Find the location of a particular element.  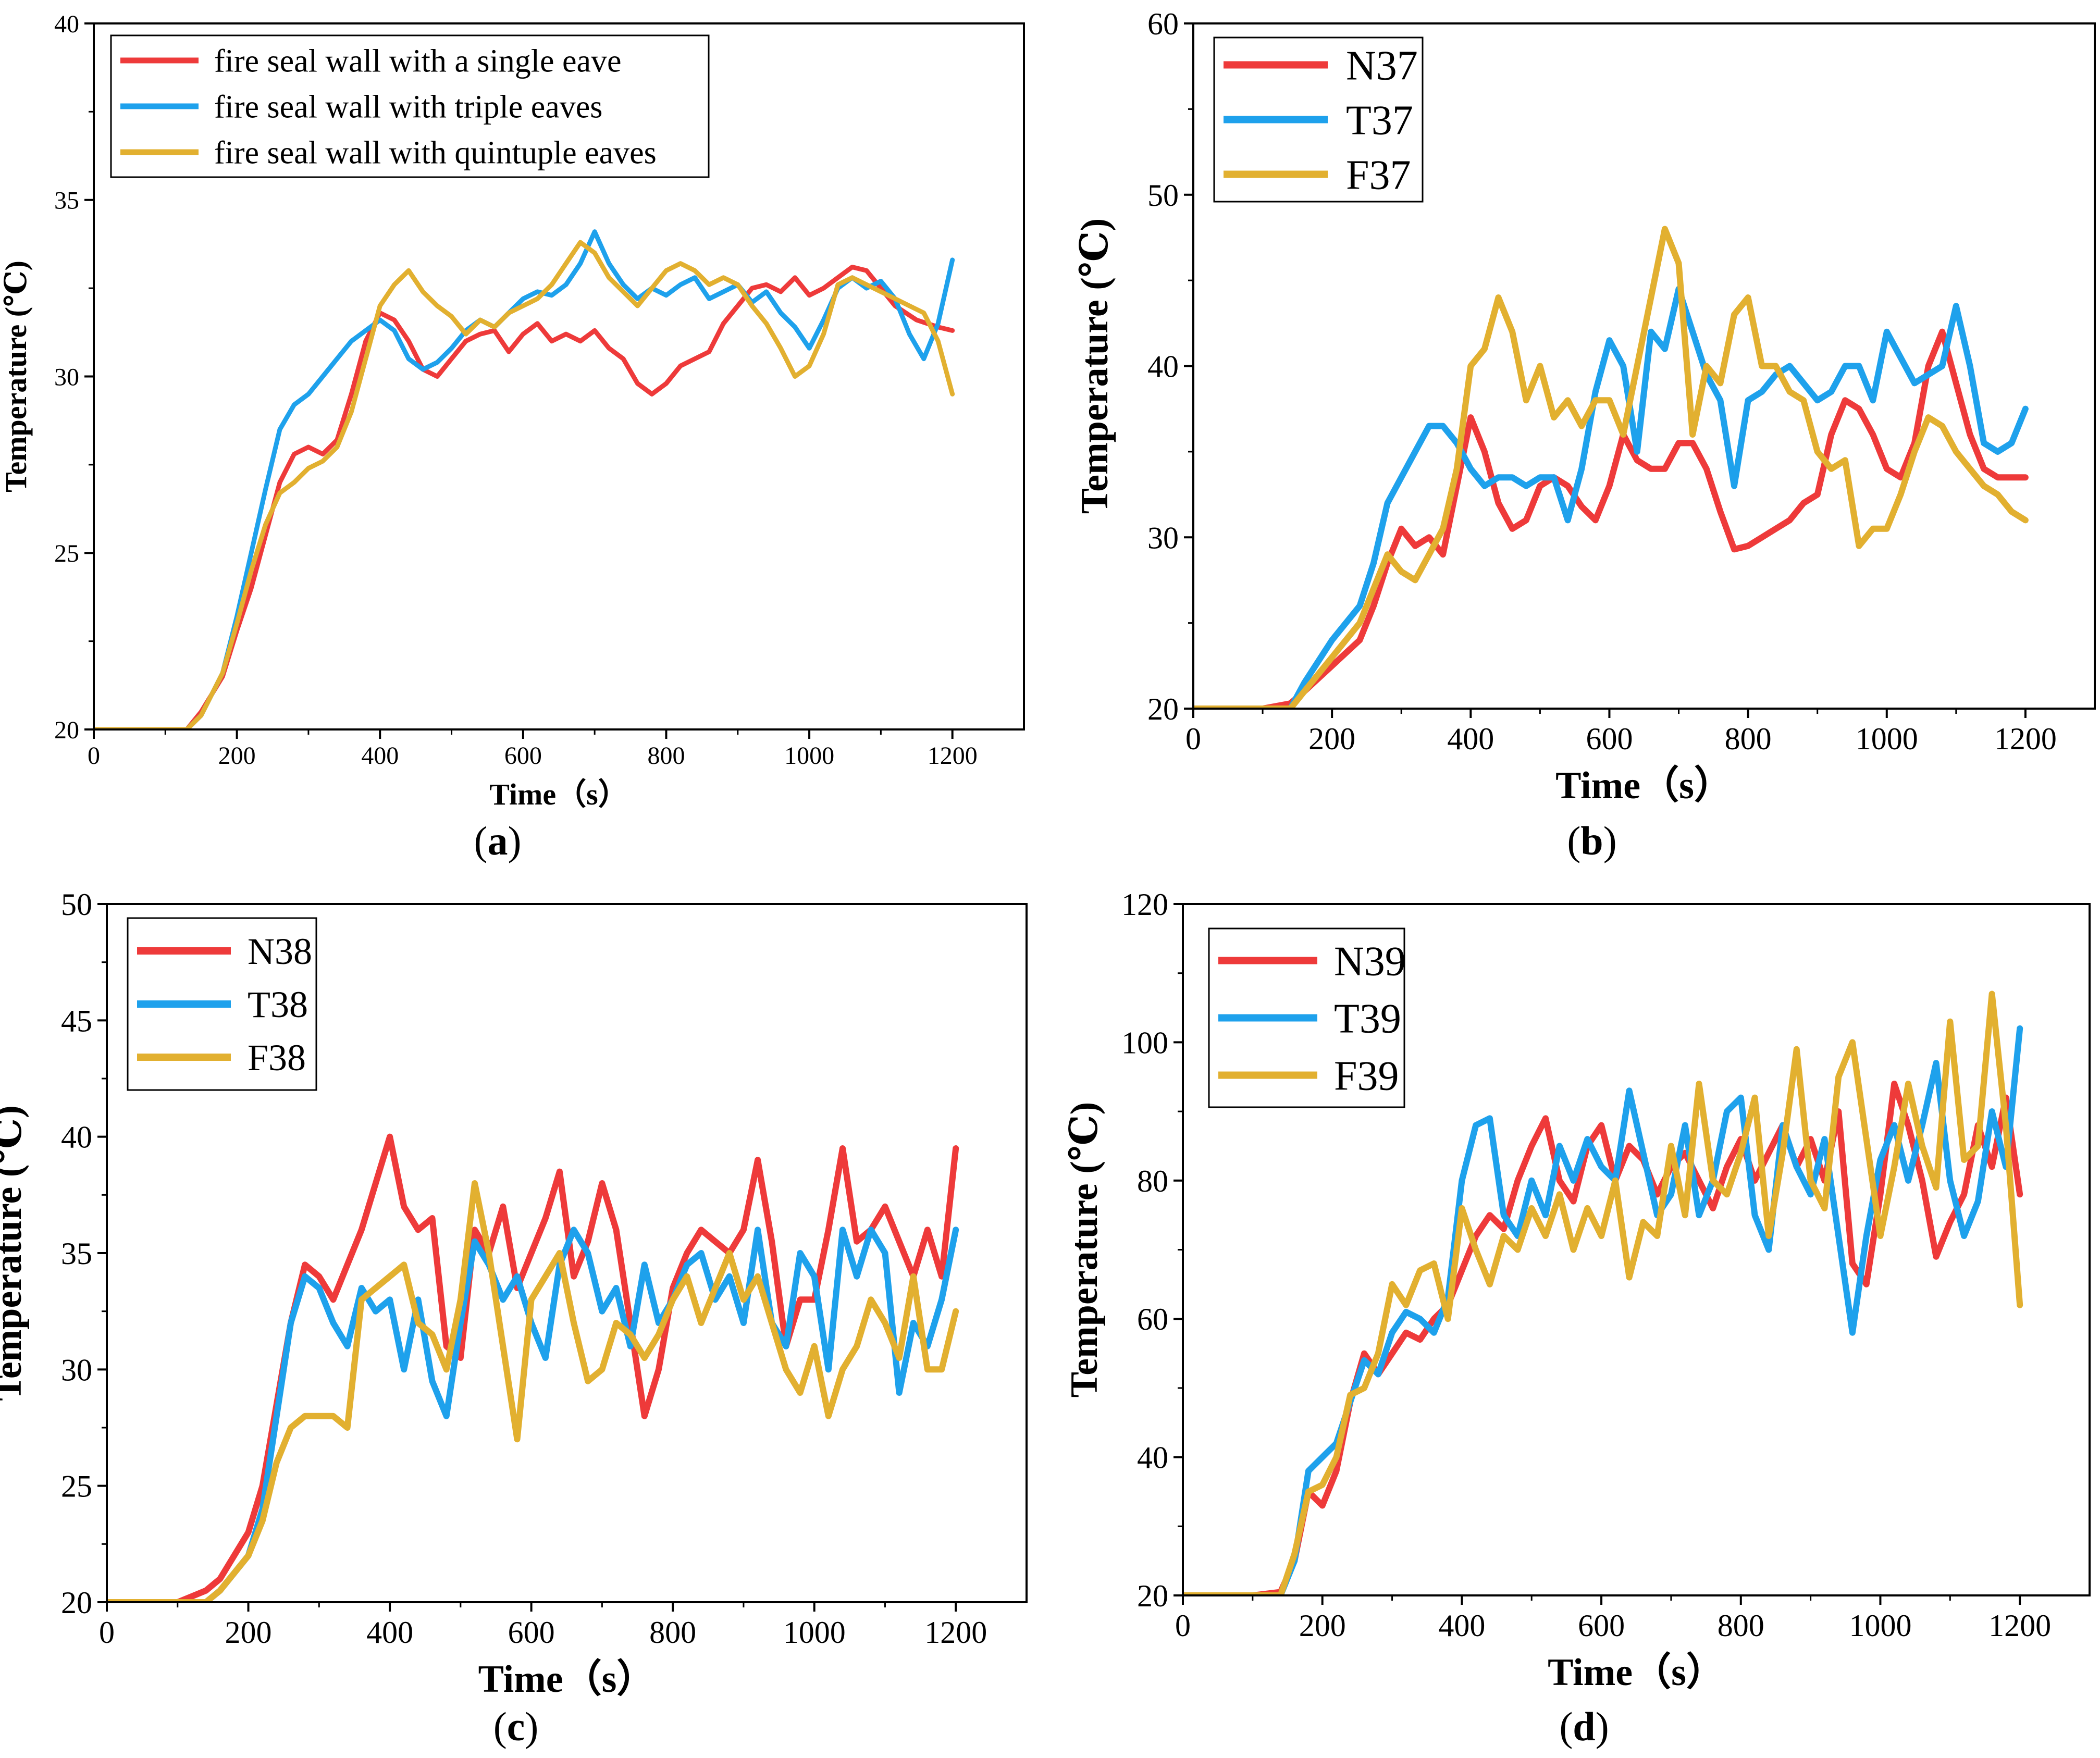

caption-part: b is located at coordinates (1591, 841).